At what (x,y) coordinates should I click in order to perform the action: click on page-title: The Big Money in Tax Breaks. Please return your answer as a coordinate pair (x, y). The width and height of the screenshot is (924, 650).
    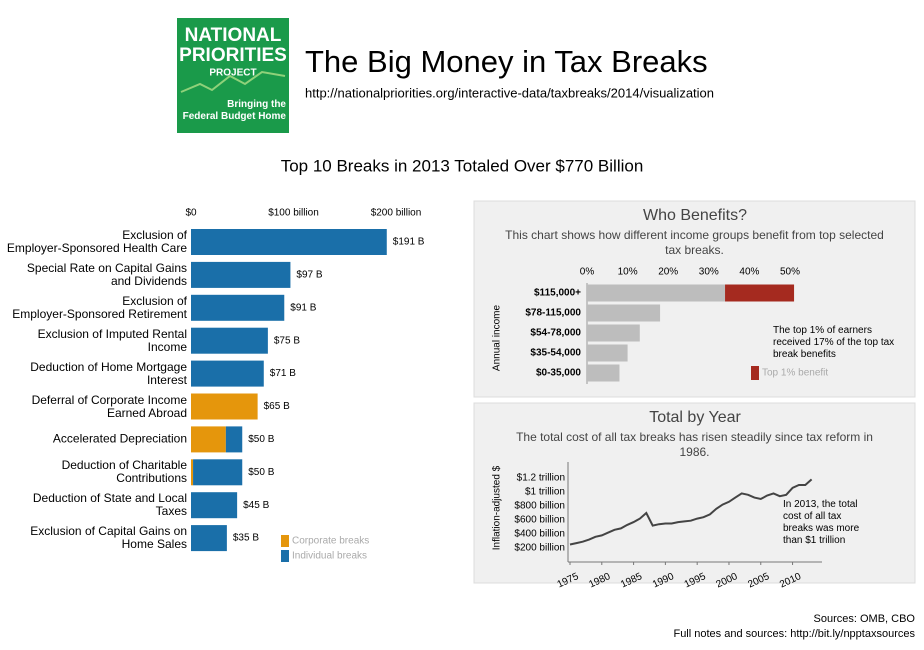
    Looking at the image, I should click on (506, 61).